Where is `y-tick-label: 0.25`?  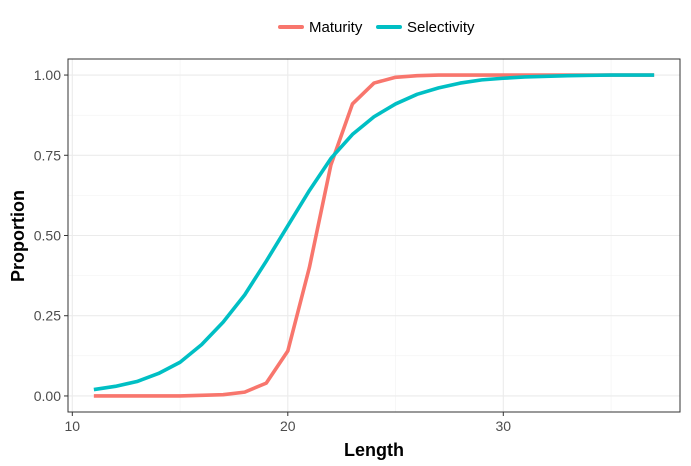
y-tick-label: 0.25 is located at coordinates (47, 316).